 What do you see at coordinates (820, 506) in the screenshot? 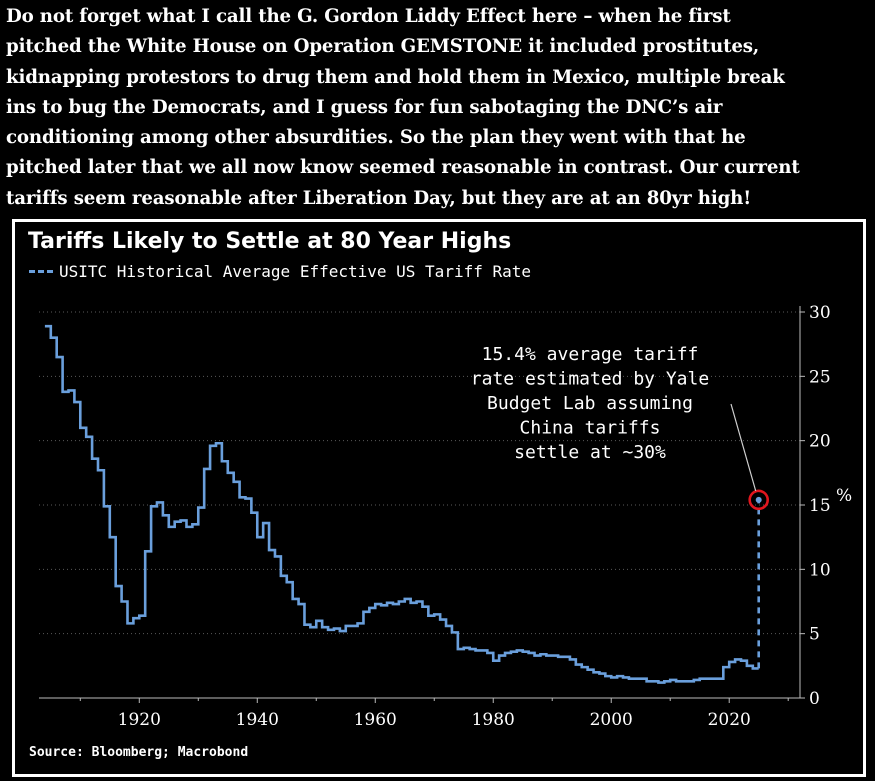
I see `y-tick-label: 15` at bounding box center [820, 506].